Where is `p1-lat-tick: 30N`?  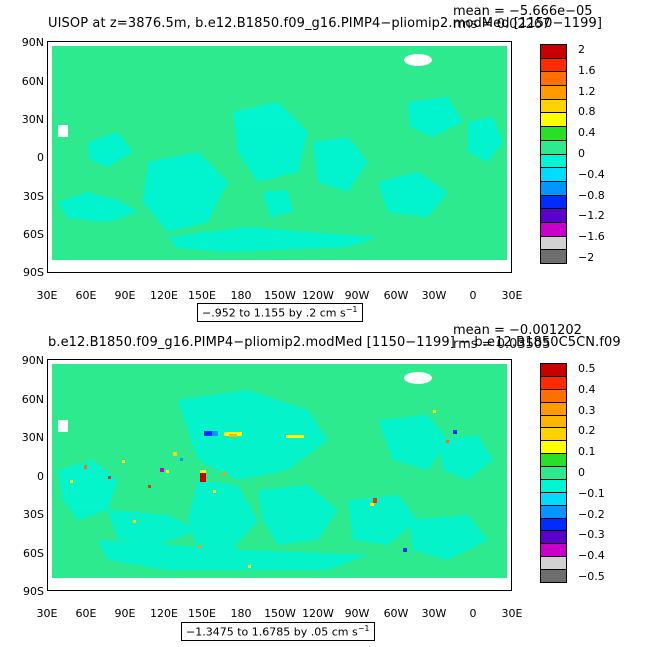 p1-lat-tick: 30N is located at coordinates (32, 119).